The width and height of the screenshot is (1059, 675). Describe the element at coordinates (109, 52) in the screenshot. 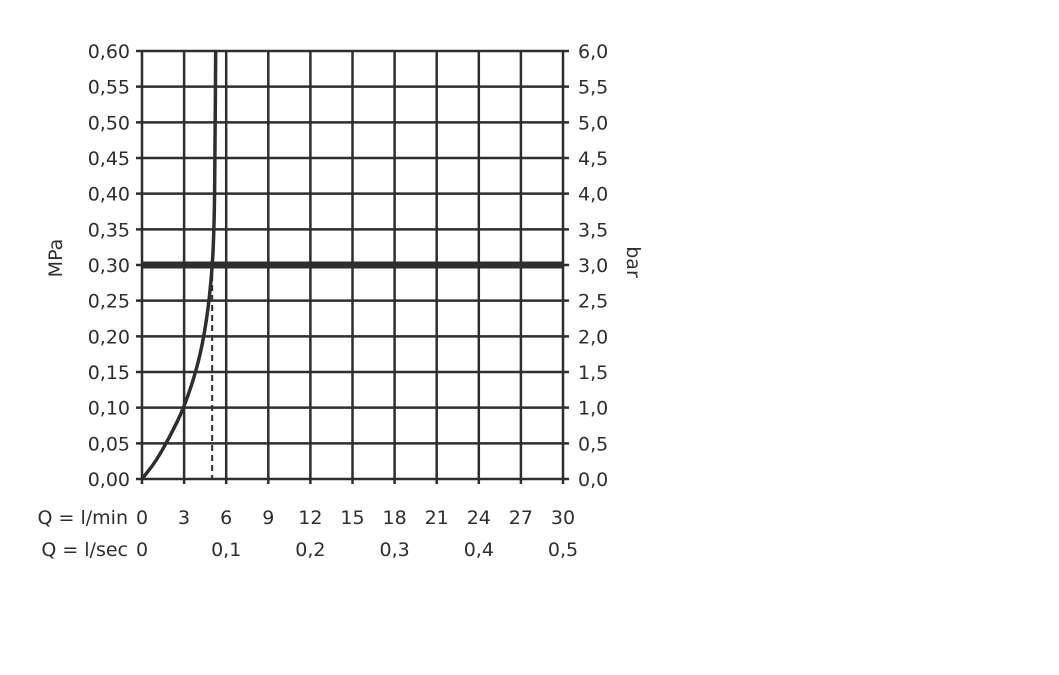

I see `y-tick-label-left: 0,60` at that location.